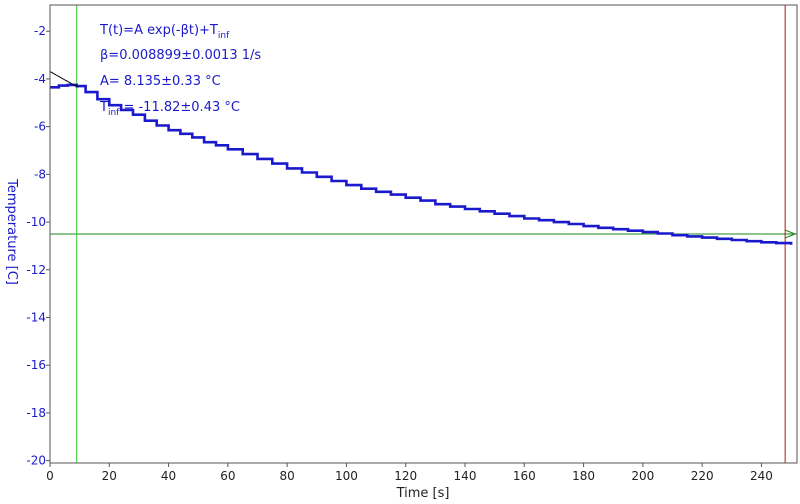 This screenshot has height=504, width=800. What do you see at coordinates (158, 30) in the screenshot?
I see `annotation-formula-main: T(t)=A exp(-βt)+T` at bounding box center [158, 30].